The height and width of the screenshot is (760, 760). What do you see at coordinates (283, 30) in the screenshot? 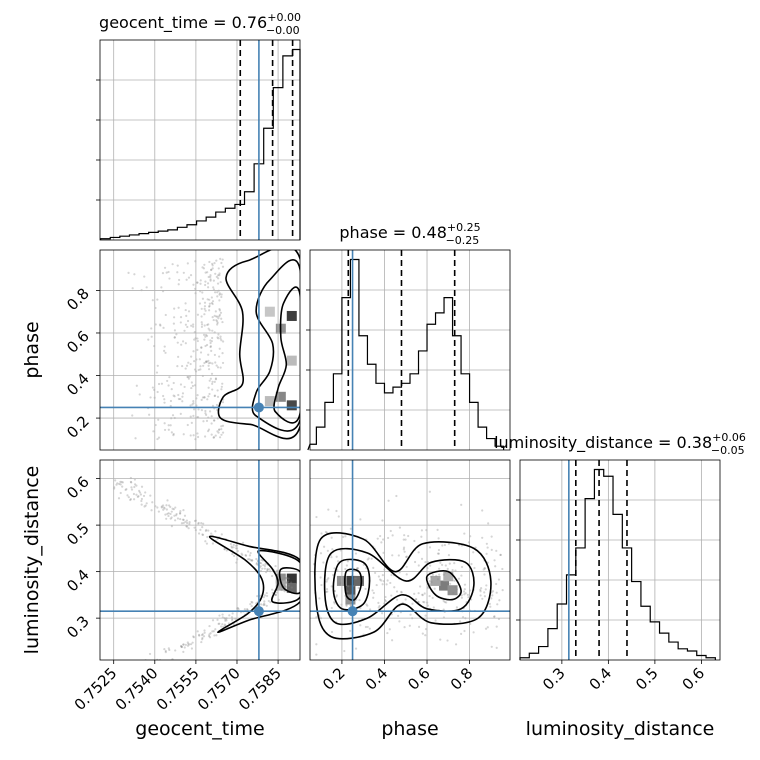
I see `title-minus: −0.00` at bounding box center [283, 30].